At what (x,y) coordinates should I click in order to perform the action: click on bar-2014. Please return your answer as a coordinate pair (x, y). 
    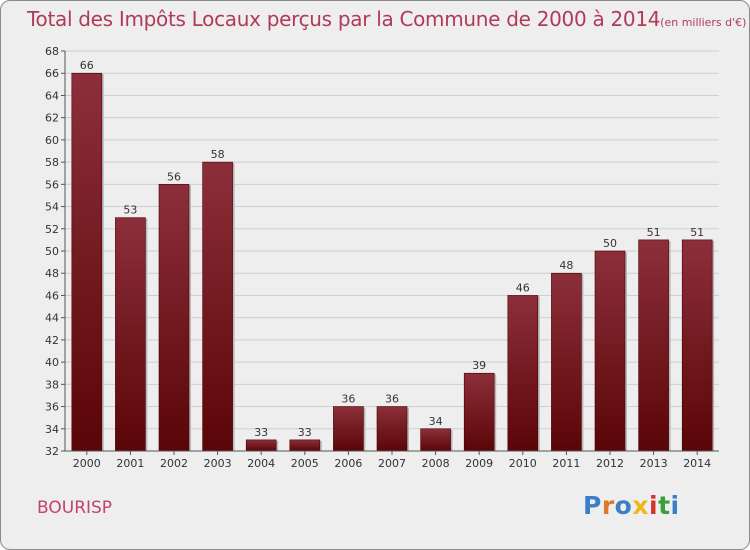
    Looking at the image, I should click on (697, 345).